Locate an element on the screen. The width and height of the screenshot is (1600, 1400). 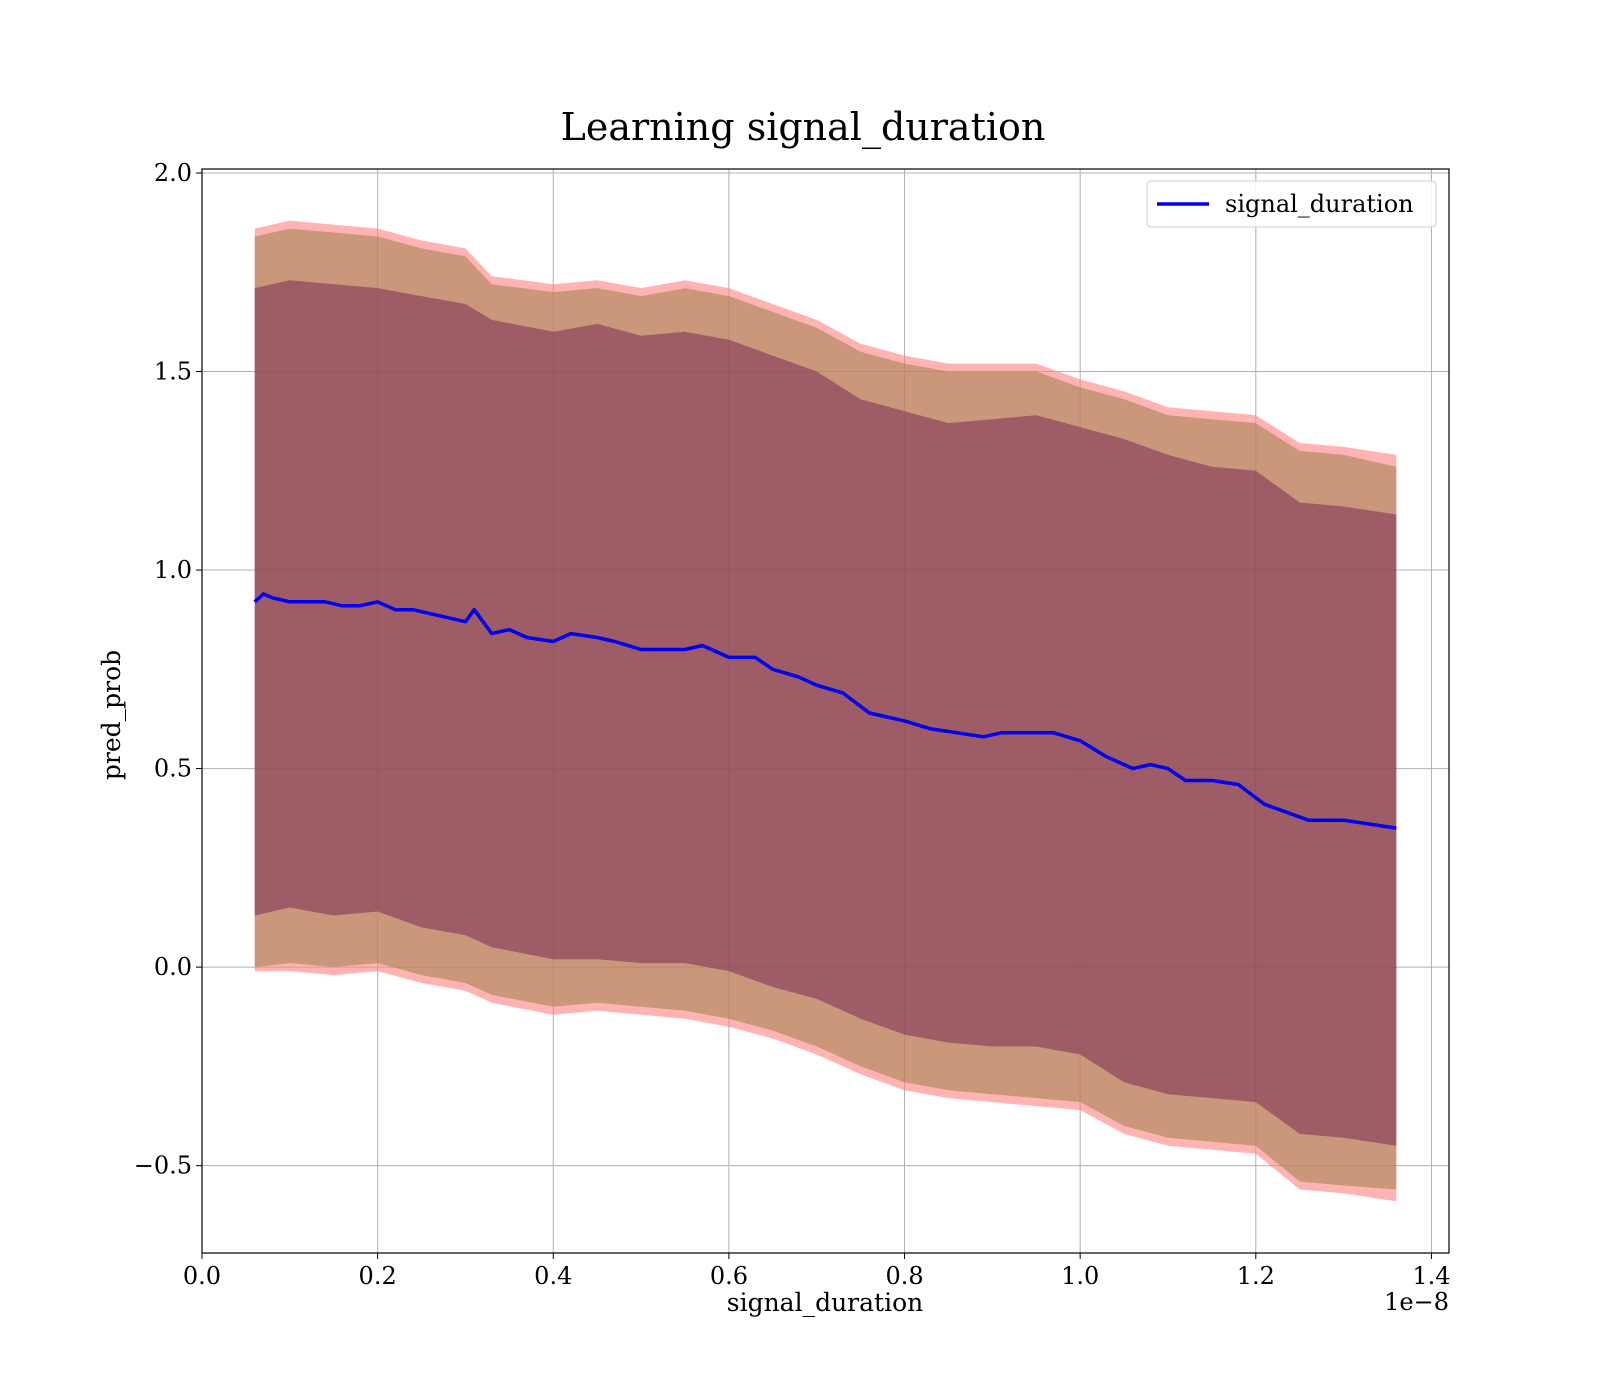
x-tick-label: 1.2 is located at coordinates (1256, 1276).